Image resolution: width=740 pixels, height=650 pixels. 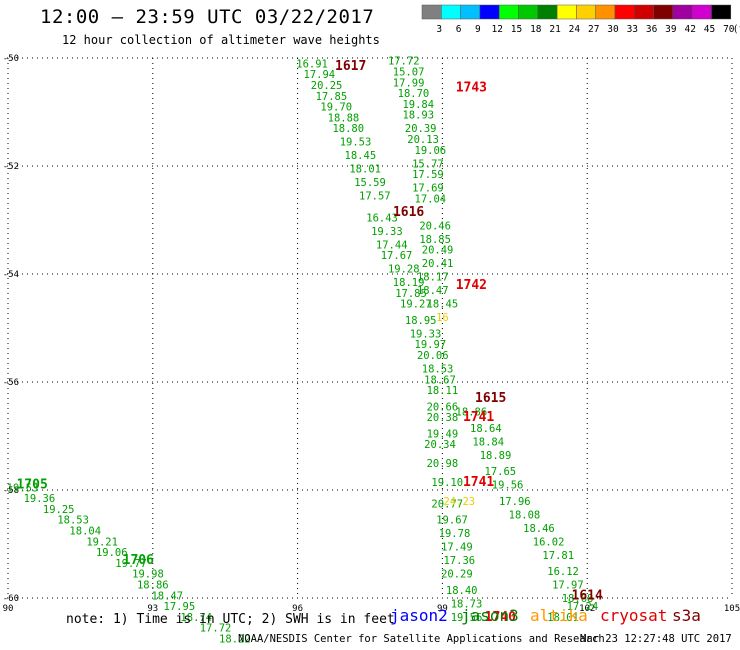 What do you see at coordinates (467, 604) in the screenshot?
I see `wave-height-label: 18.73` at bounding box center [467, 604].